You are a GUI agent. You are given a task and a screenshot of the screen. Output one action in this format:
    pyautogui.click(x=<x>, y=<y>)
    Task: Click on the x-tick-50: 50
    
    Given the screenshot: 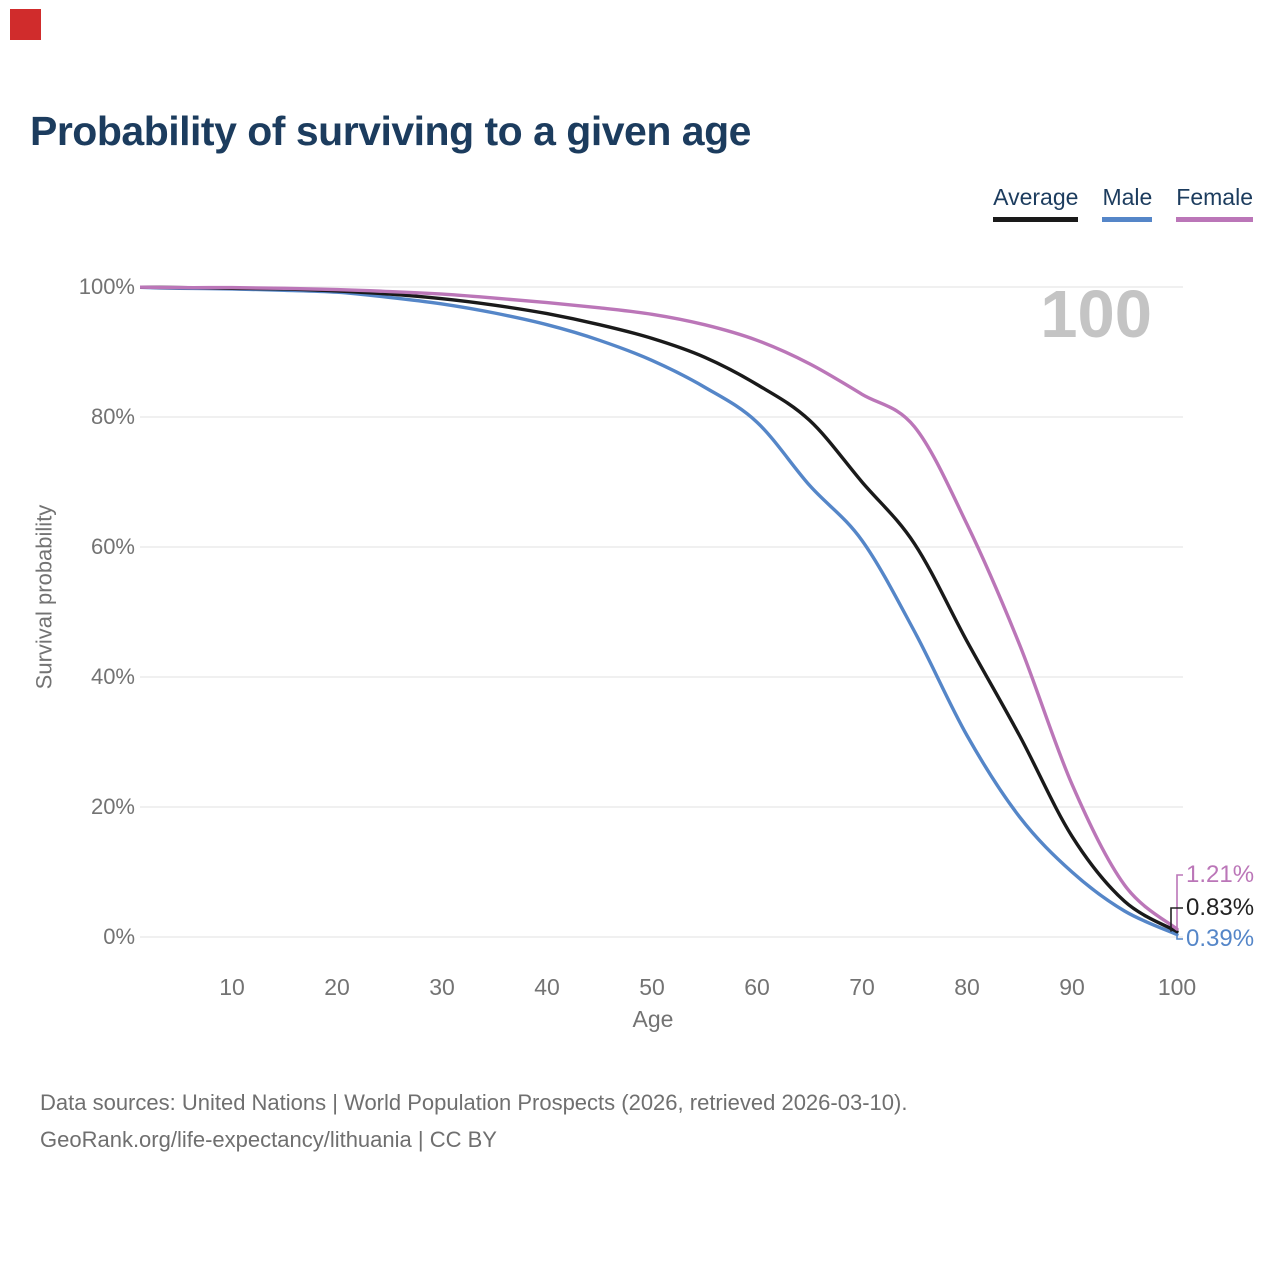 What is the action you would take?
    pyautogui.click(x=652, y=987)
    